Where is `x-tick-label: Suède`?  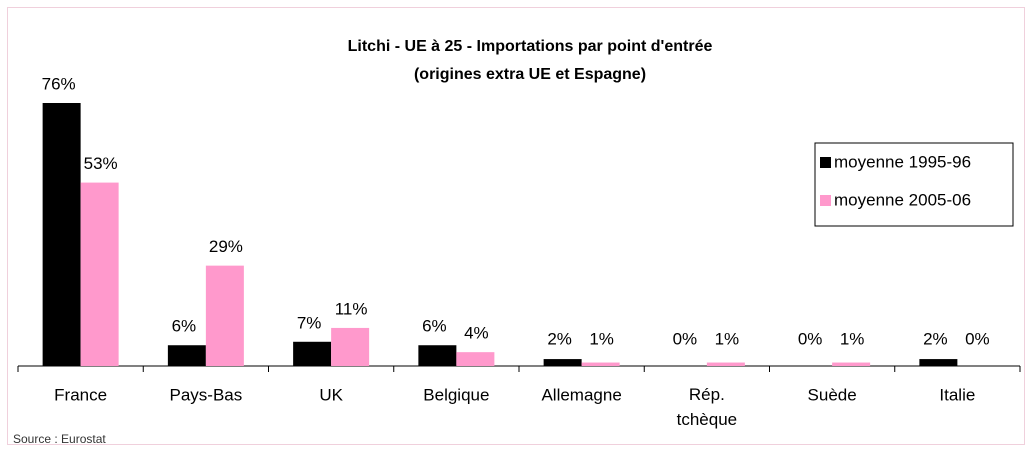
x-tick-label: Suède is located at coordinates (832, 394).